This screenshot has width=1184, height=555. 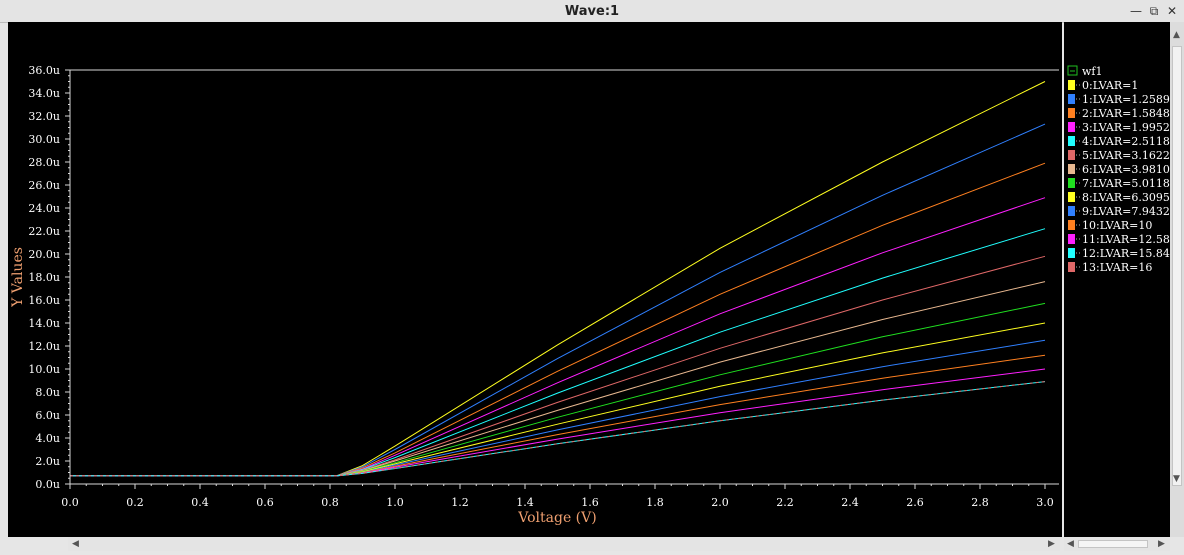 I want to click on legend-entry-label: 10:LVAR=10, so click(x=1117, y=225).